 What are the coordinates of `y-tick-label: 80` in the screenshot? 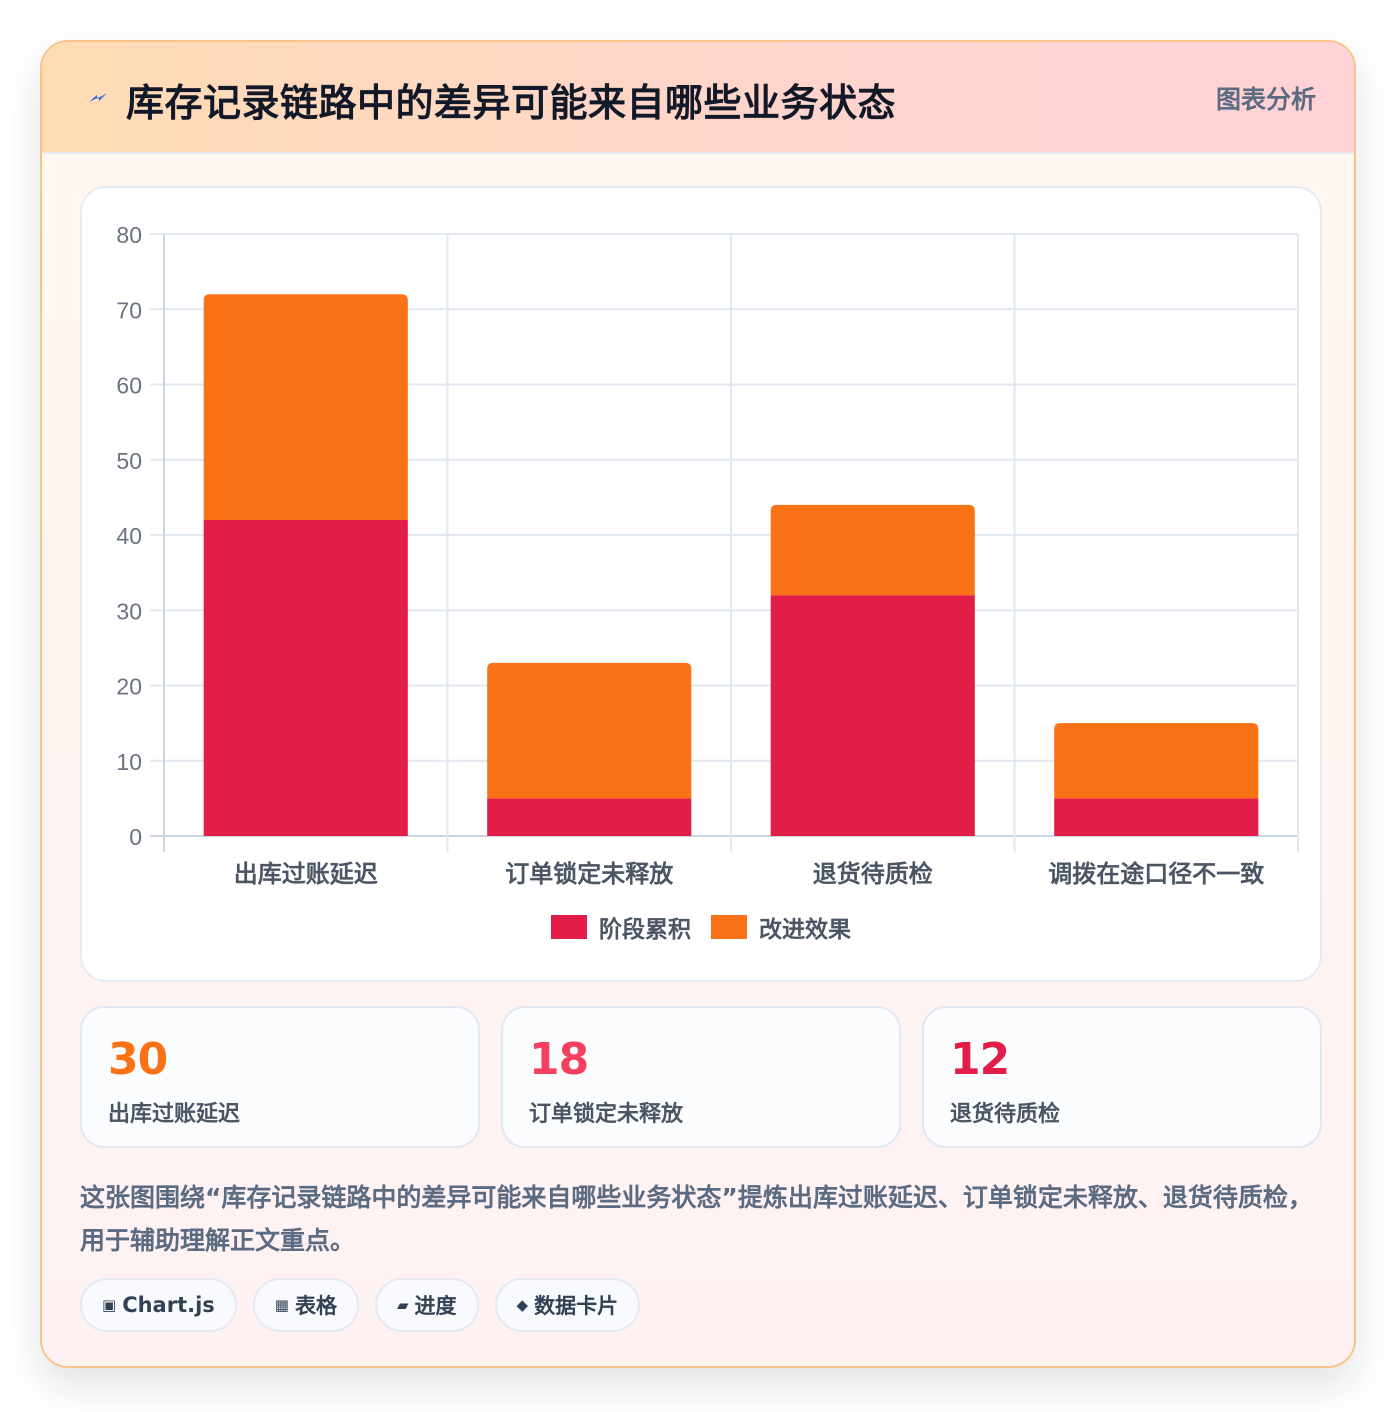 It's located at (129, 235).